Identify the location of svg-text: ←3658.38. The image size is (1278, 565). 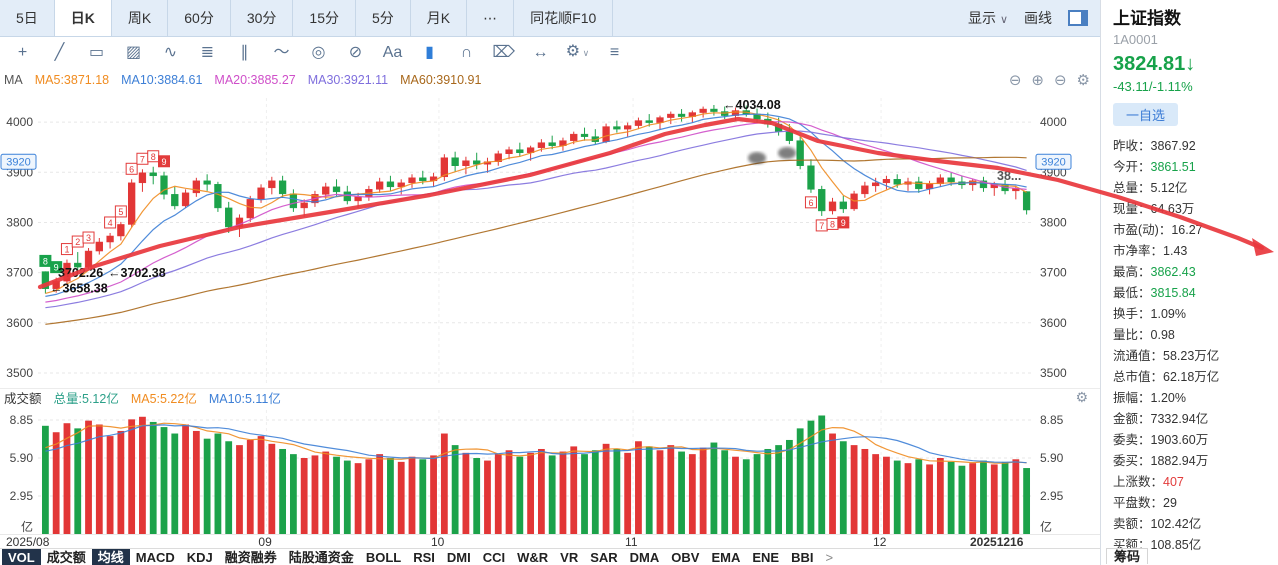
(79, 289).